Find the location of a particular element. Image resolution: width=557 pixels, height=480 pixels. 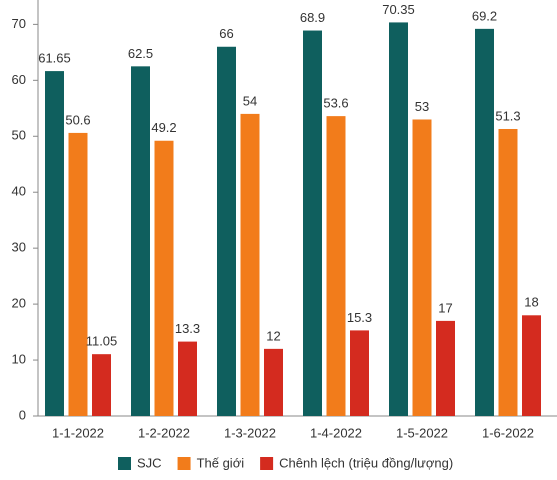

value-label: 13.3 is located at coordinates (187, 328).